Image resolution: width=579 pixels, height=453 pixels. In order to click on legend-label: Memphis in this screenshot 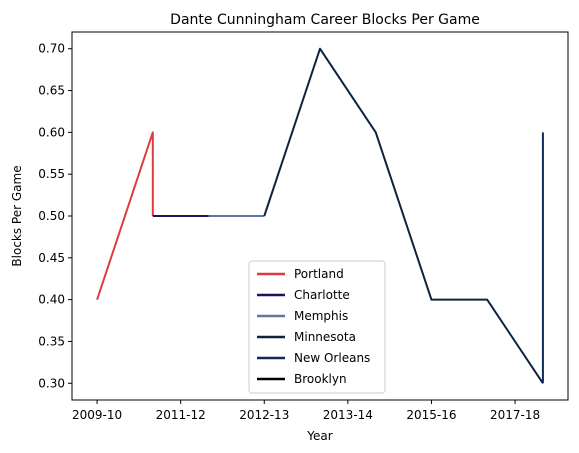, I will do `click(321, 316)`.